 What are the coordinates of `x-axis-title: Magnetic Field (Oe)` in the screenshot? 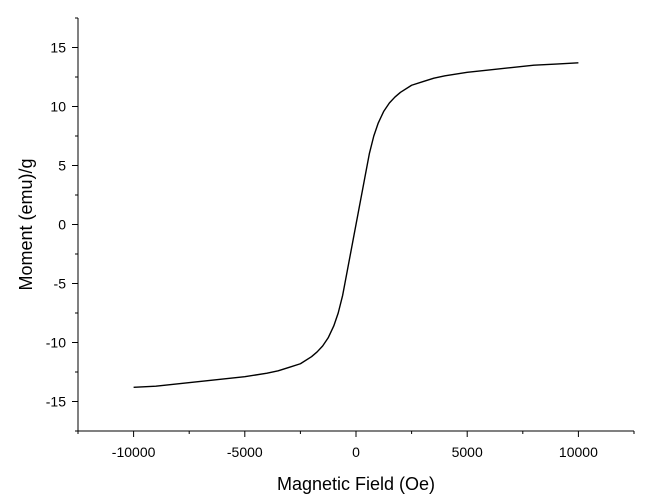 It's located at (356, 484).